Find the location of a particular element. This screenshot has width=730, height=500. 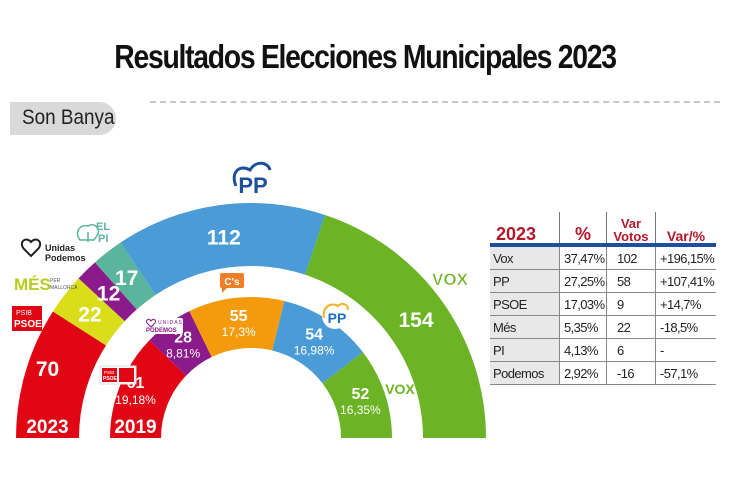

table-row: Podemos 2,92% -16 -57,1% is located at coordinates (603, 373).